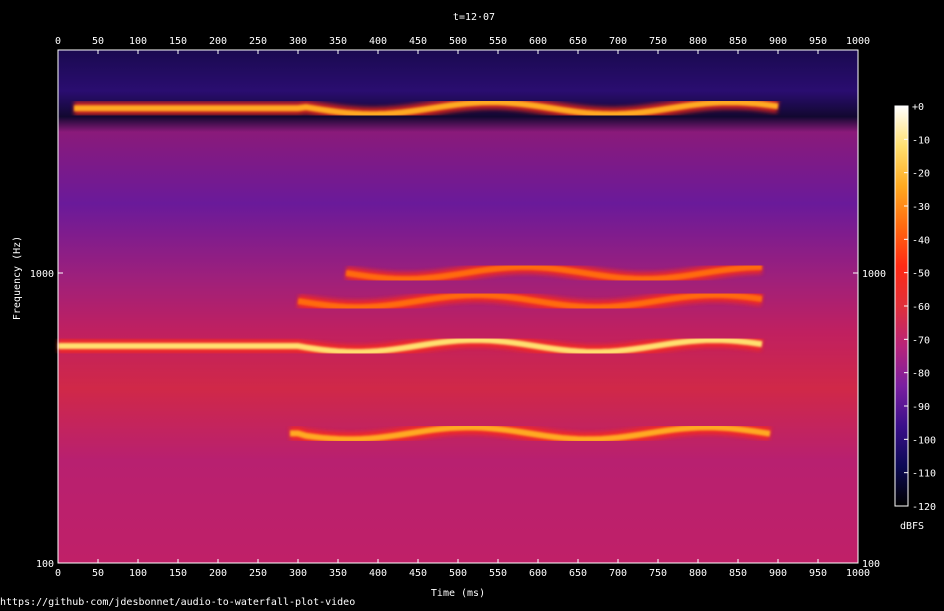 This screenshot has height=611, width=944. What do you see at coordinates (924, 507) in the screenshot?
I see `colorbar-tick-label: -120` at bounding box center [924, 507].